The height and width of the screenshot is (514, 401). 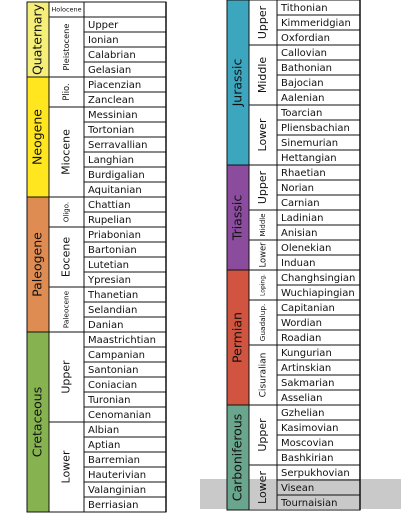 What do you see at coordinates (306, 353) in the screenshot?
I see `stage-label: Kungurian` at bounding box center [306, 353].